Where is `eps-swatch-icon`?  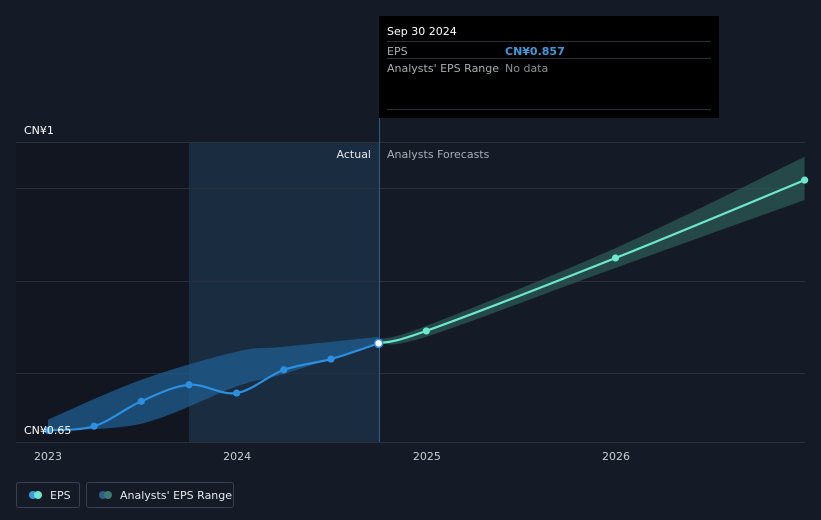 eps-swatch-icon is located at coordinates (35, 495).